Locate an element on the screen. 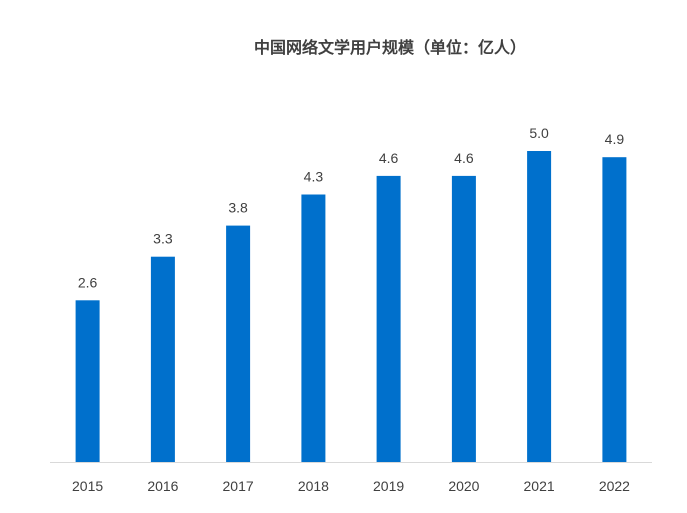  x-tick-label-2021: 2021 is located at coordinates (539, 486).